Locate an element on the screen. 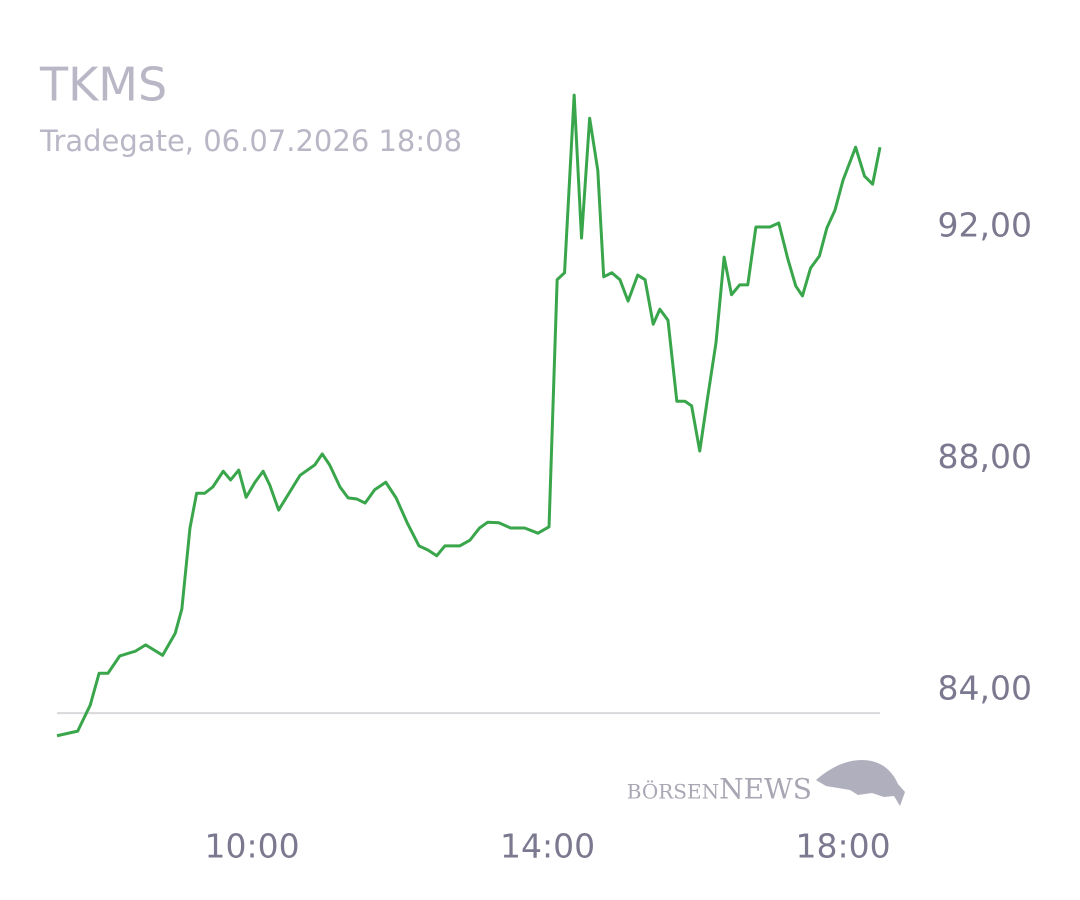  y-tick-label: 92,00 is located at coordinates (985, 225).